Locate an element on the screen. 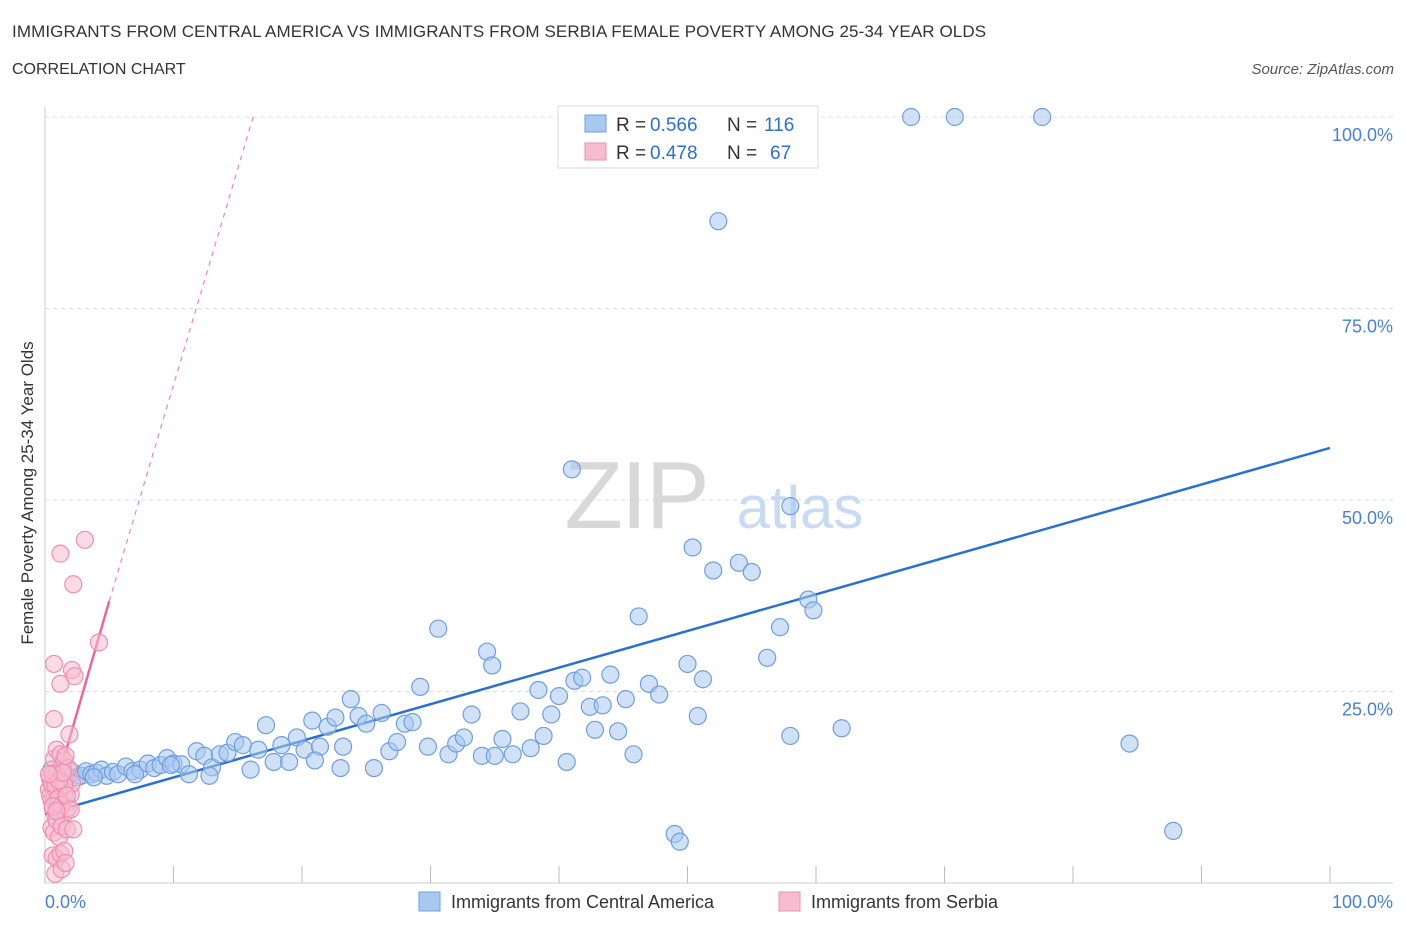 Image resolution: width=1406 pixels, height=930 pixels. y-tick-label: 100.0% is located at coordinates (1362, 135).